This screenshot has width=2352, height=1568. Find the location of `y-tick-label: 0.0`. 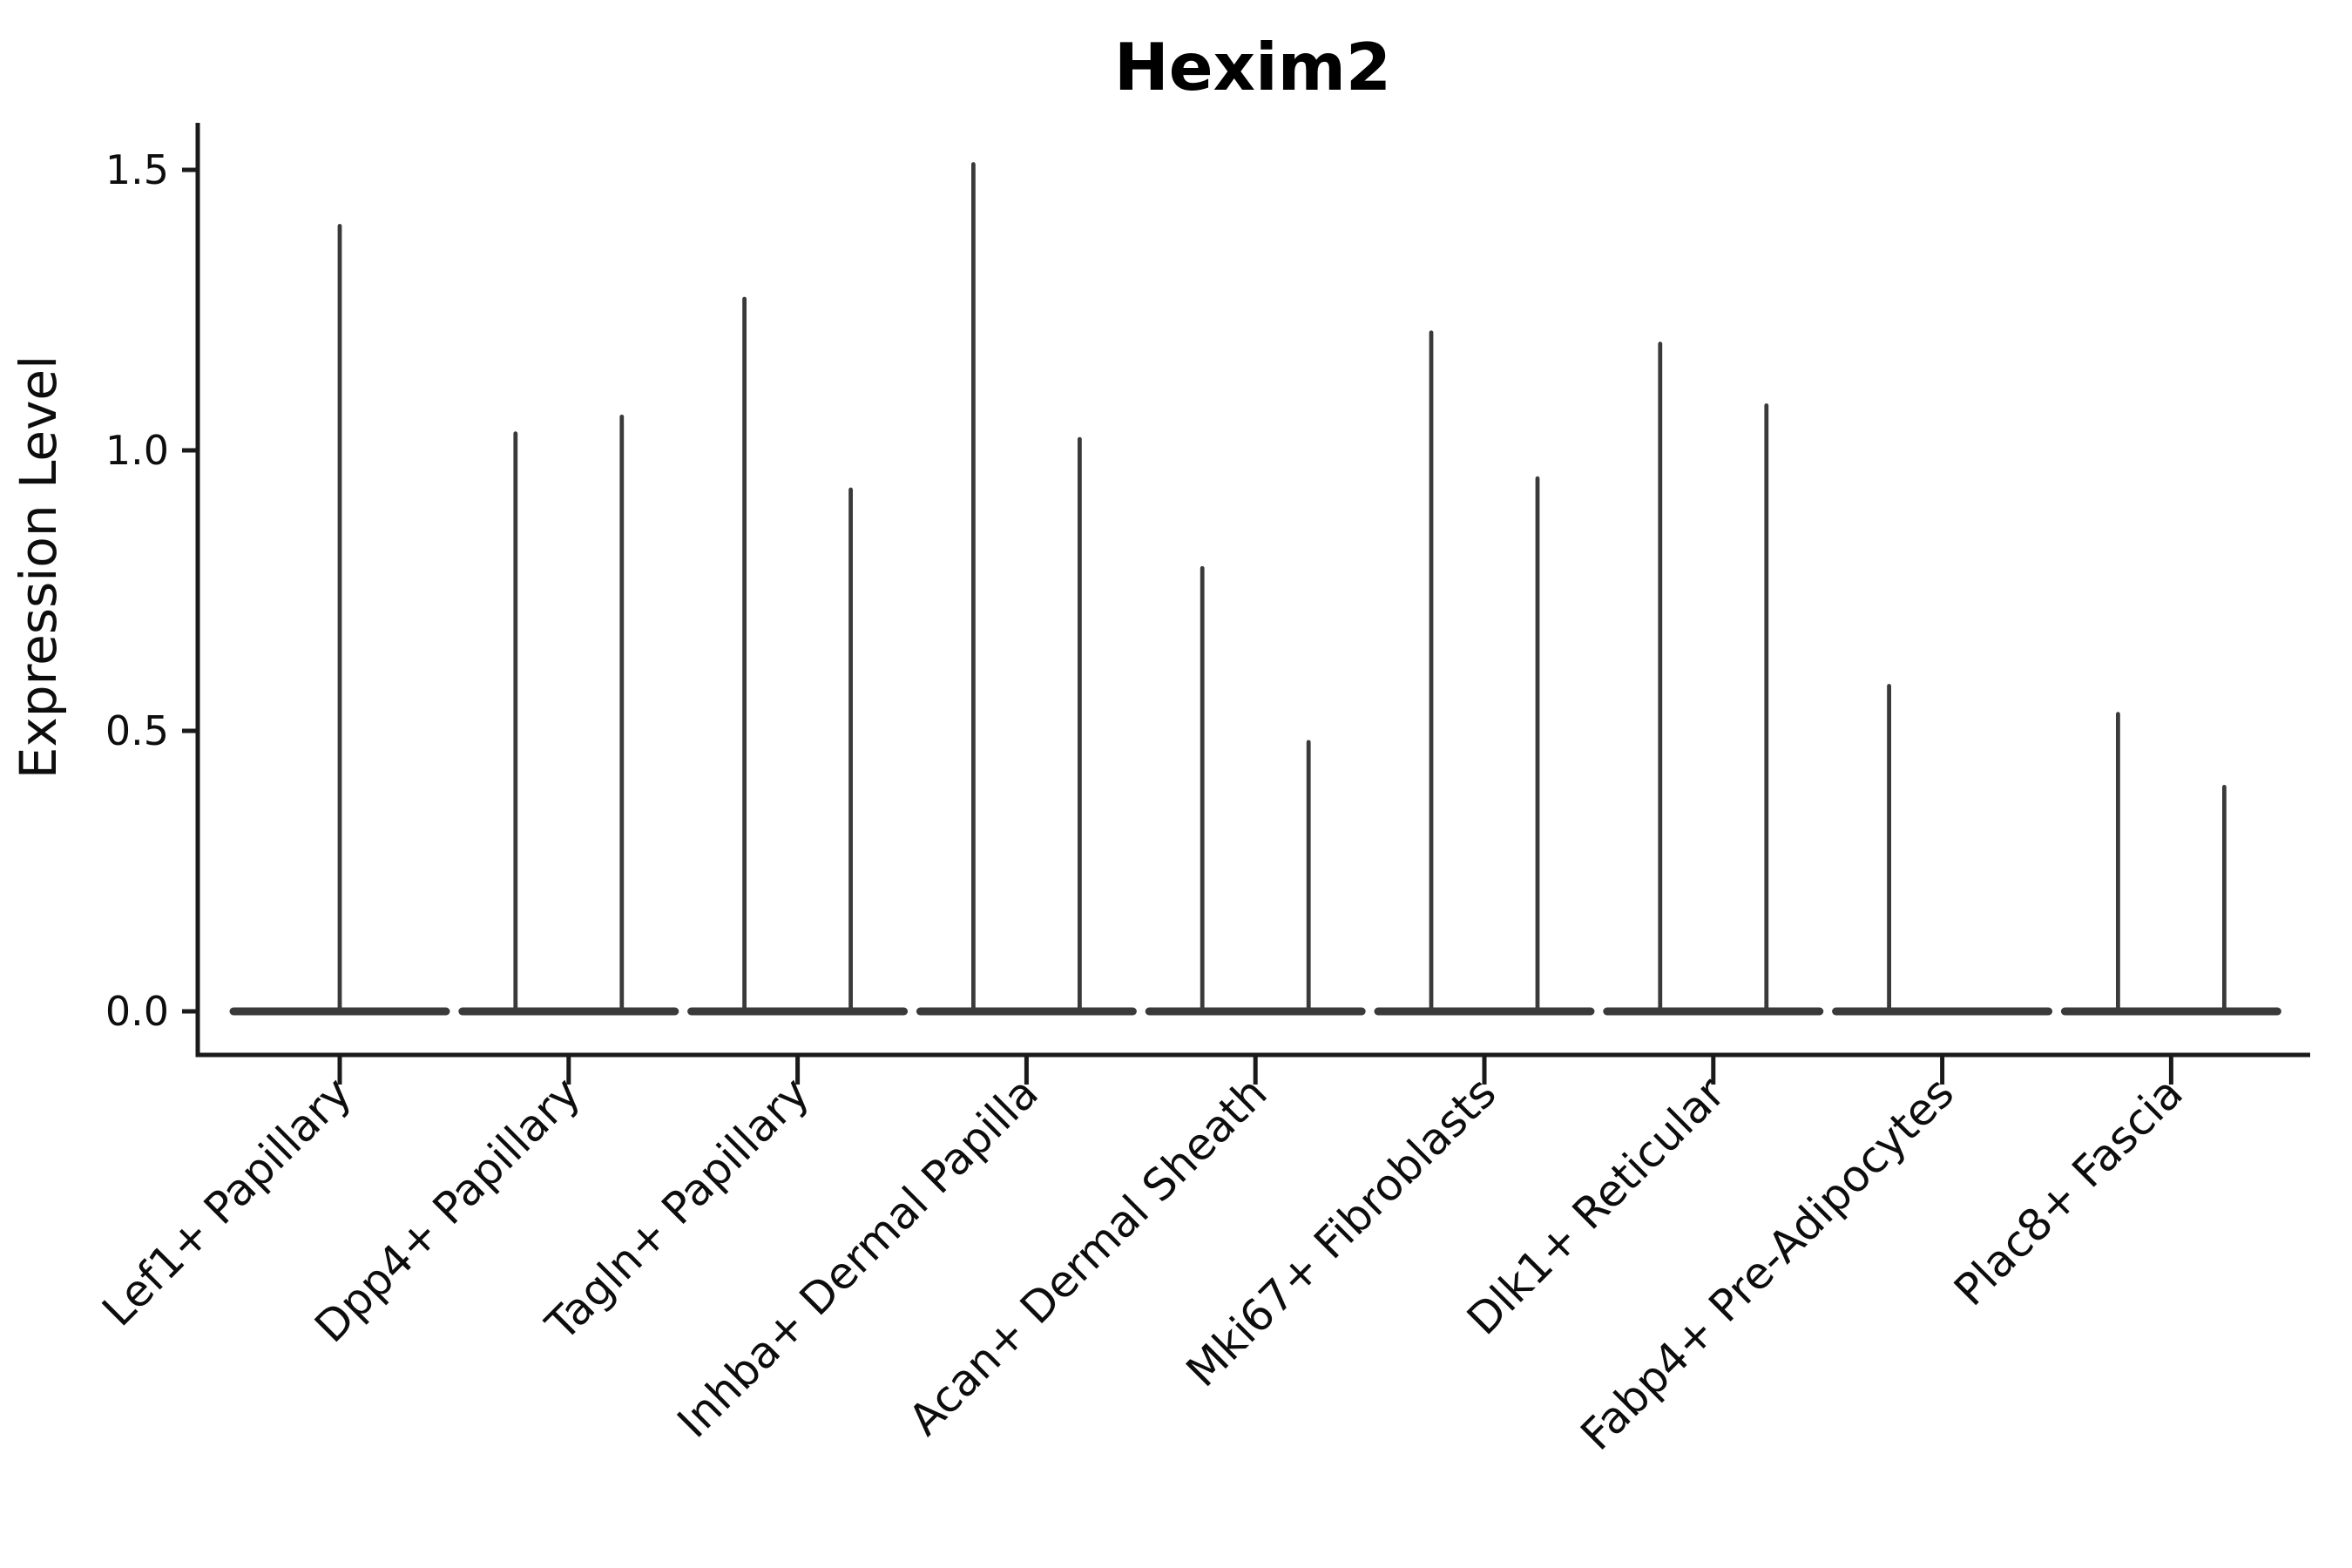

y-tick-label: 0.0 is located at coordinates (137, 1012).